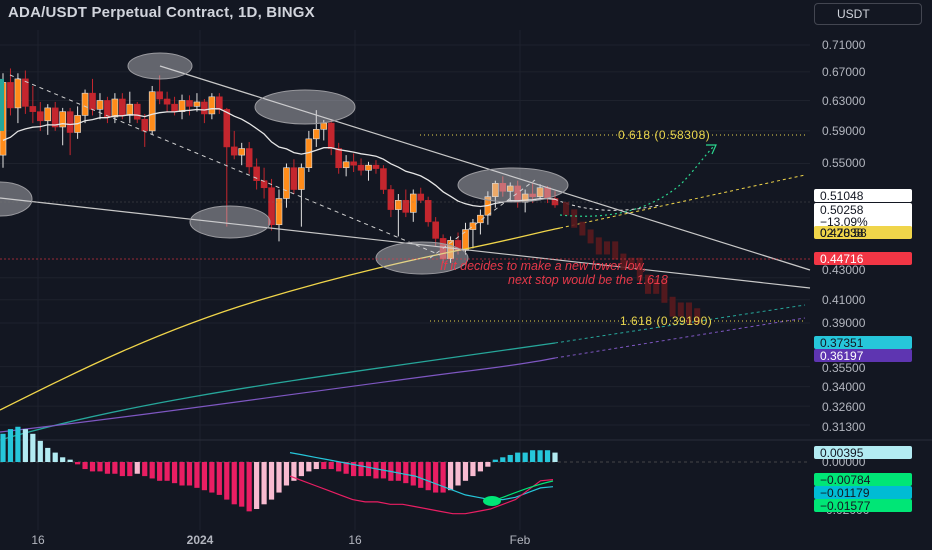 Image resolution: width=932 pixels, height=550 pixels. I want to click on price-badge-value: 0.36197, so click(842, 356).